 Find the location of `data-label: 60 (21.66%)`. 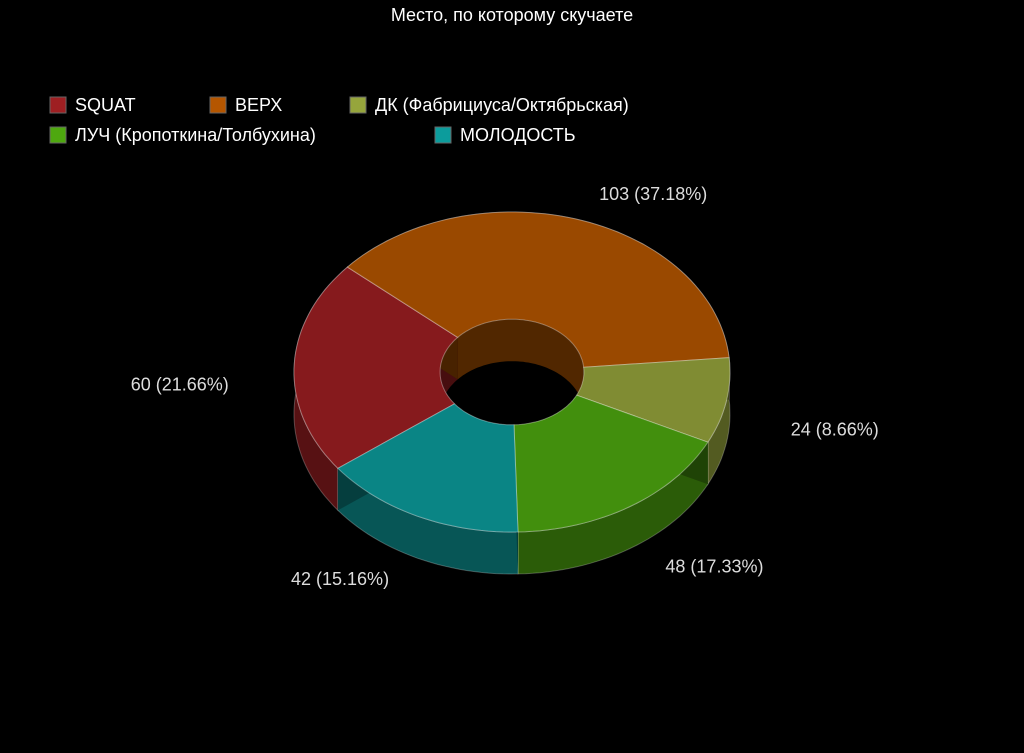

data-label: 60 (21.66%) is located at coordinates (180, 385).